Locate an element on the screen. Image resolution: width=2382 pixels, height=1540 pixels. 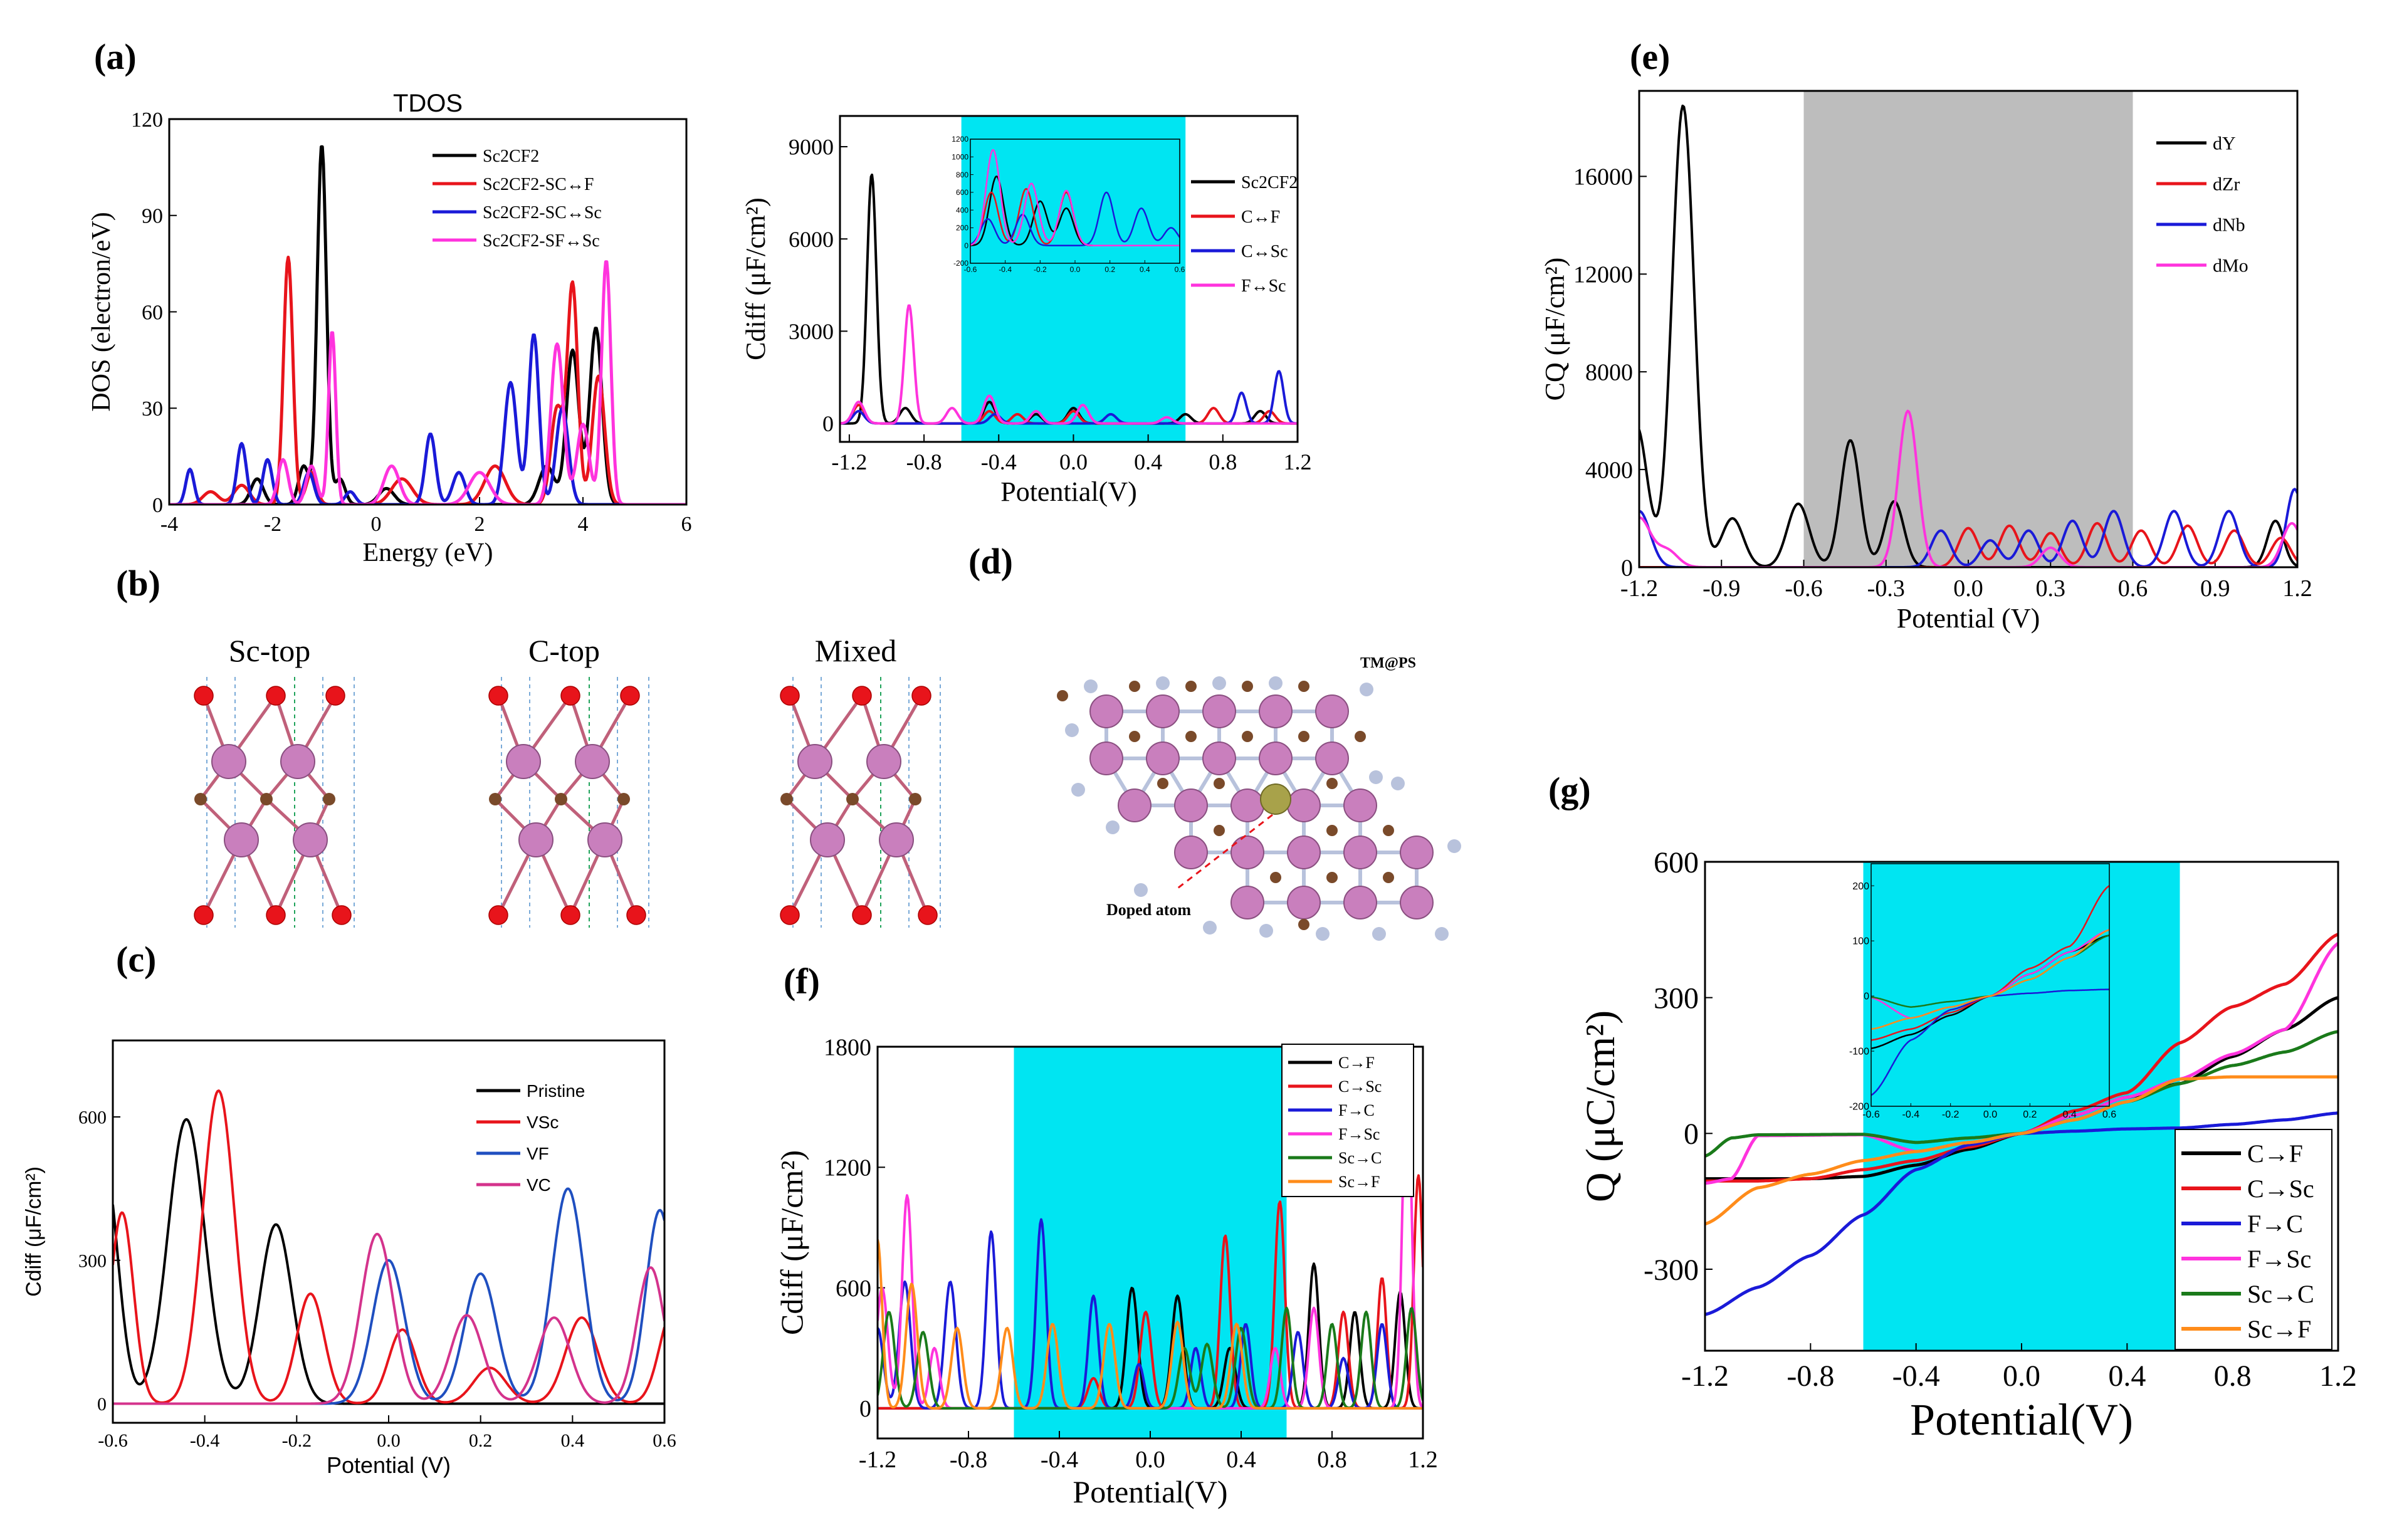
chart-a-xtick-label-1: -2 is located at coordinates (272, 524).